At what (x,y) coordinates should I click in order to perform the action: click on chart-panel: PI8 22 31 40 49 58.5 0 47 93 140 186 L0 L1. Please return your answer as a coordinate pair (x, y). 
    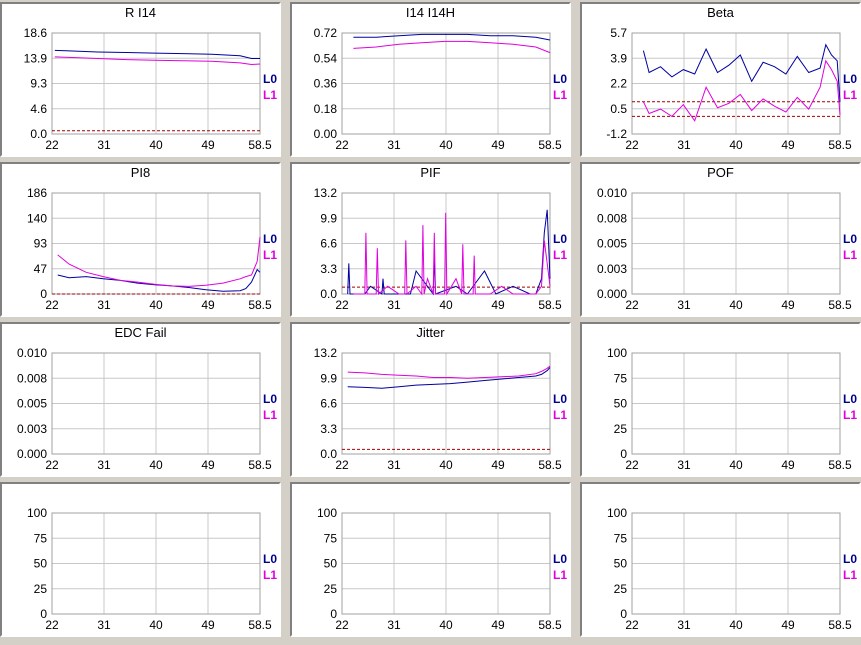
    Looking at the image, I should click on (140, 239).